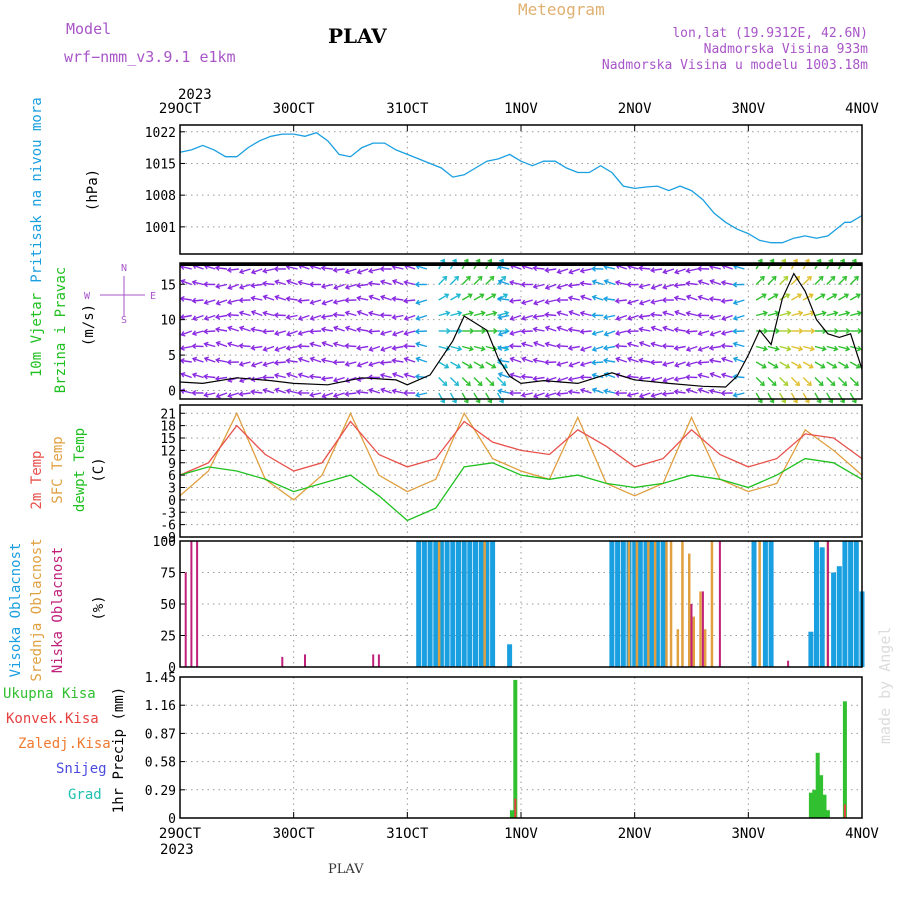  I want to click on temperature-ytick-label: 9, so click(172, 464).